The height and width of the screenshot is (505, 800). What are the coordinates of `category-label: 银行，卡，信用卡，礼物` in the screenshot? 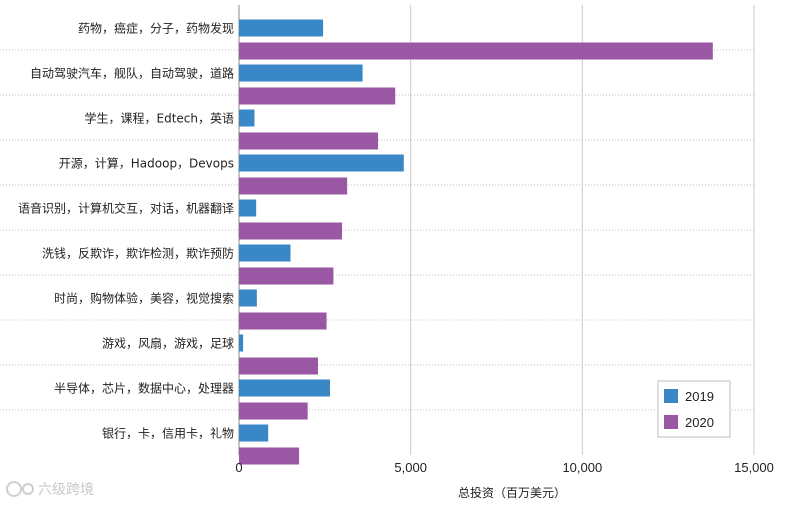 It's located at (168, 433).